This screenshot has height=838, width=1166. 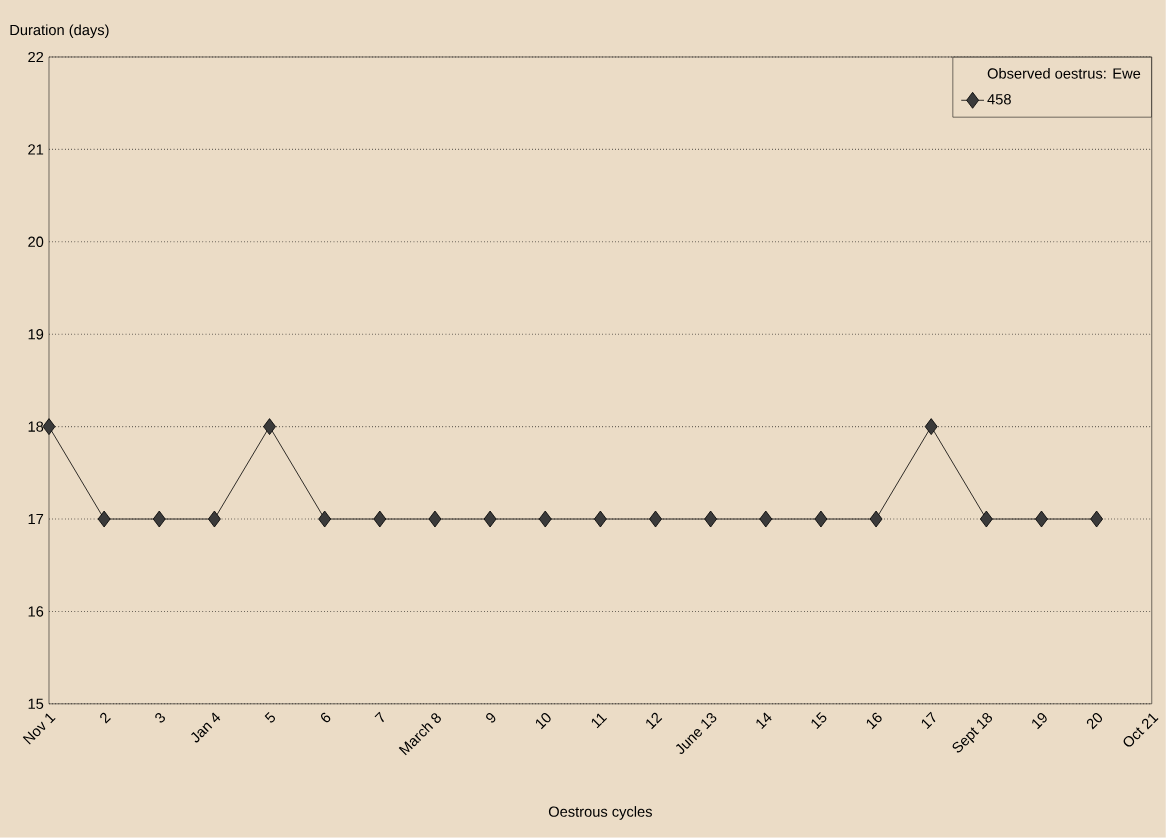 I want to click on y-tick-label: 15, so click(x=36, y=704).